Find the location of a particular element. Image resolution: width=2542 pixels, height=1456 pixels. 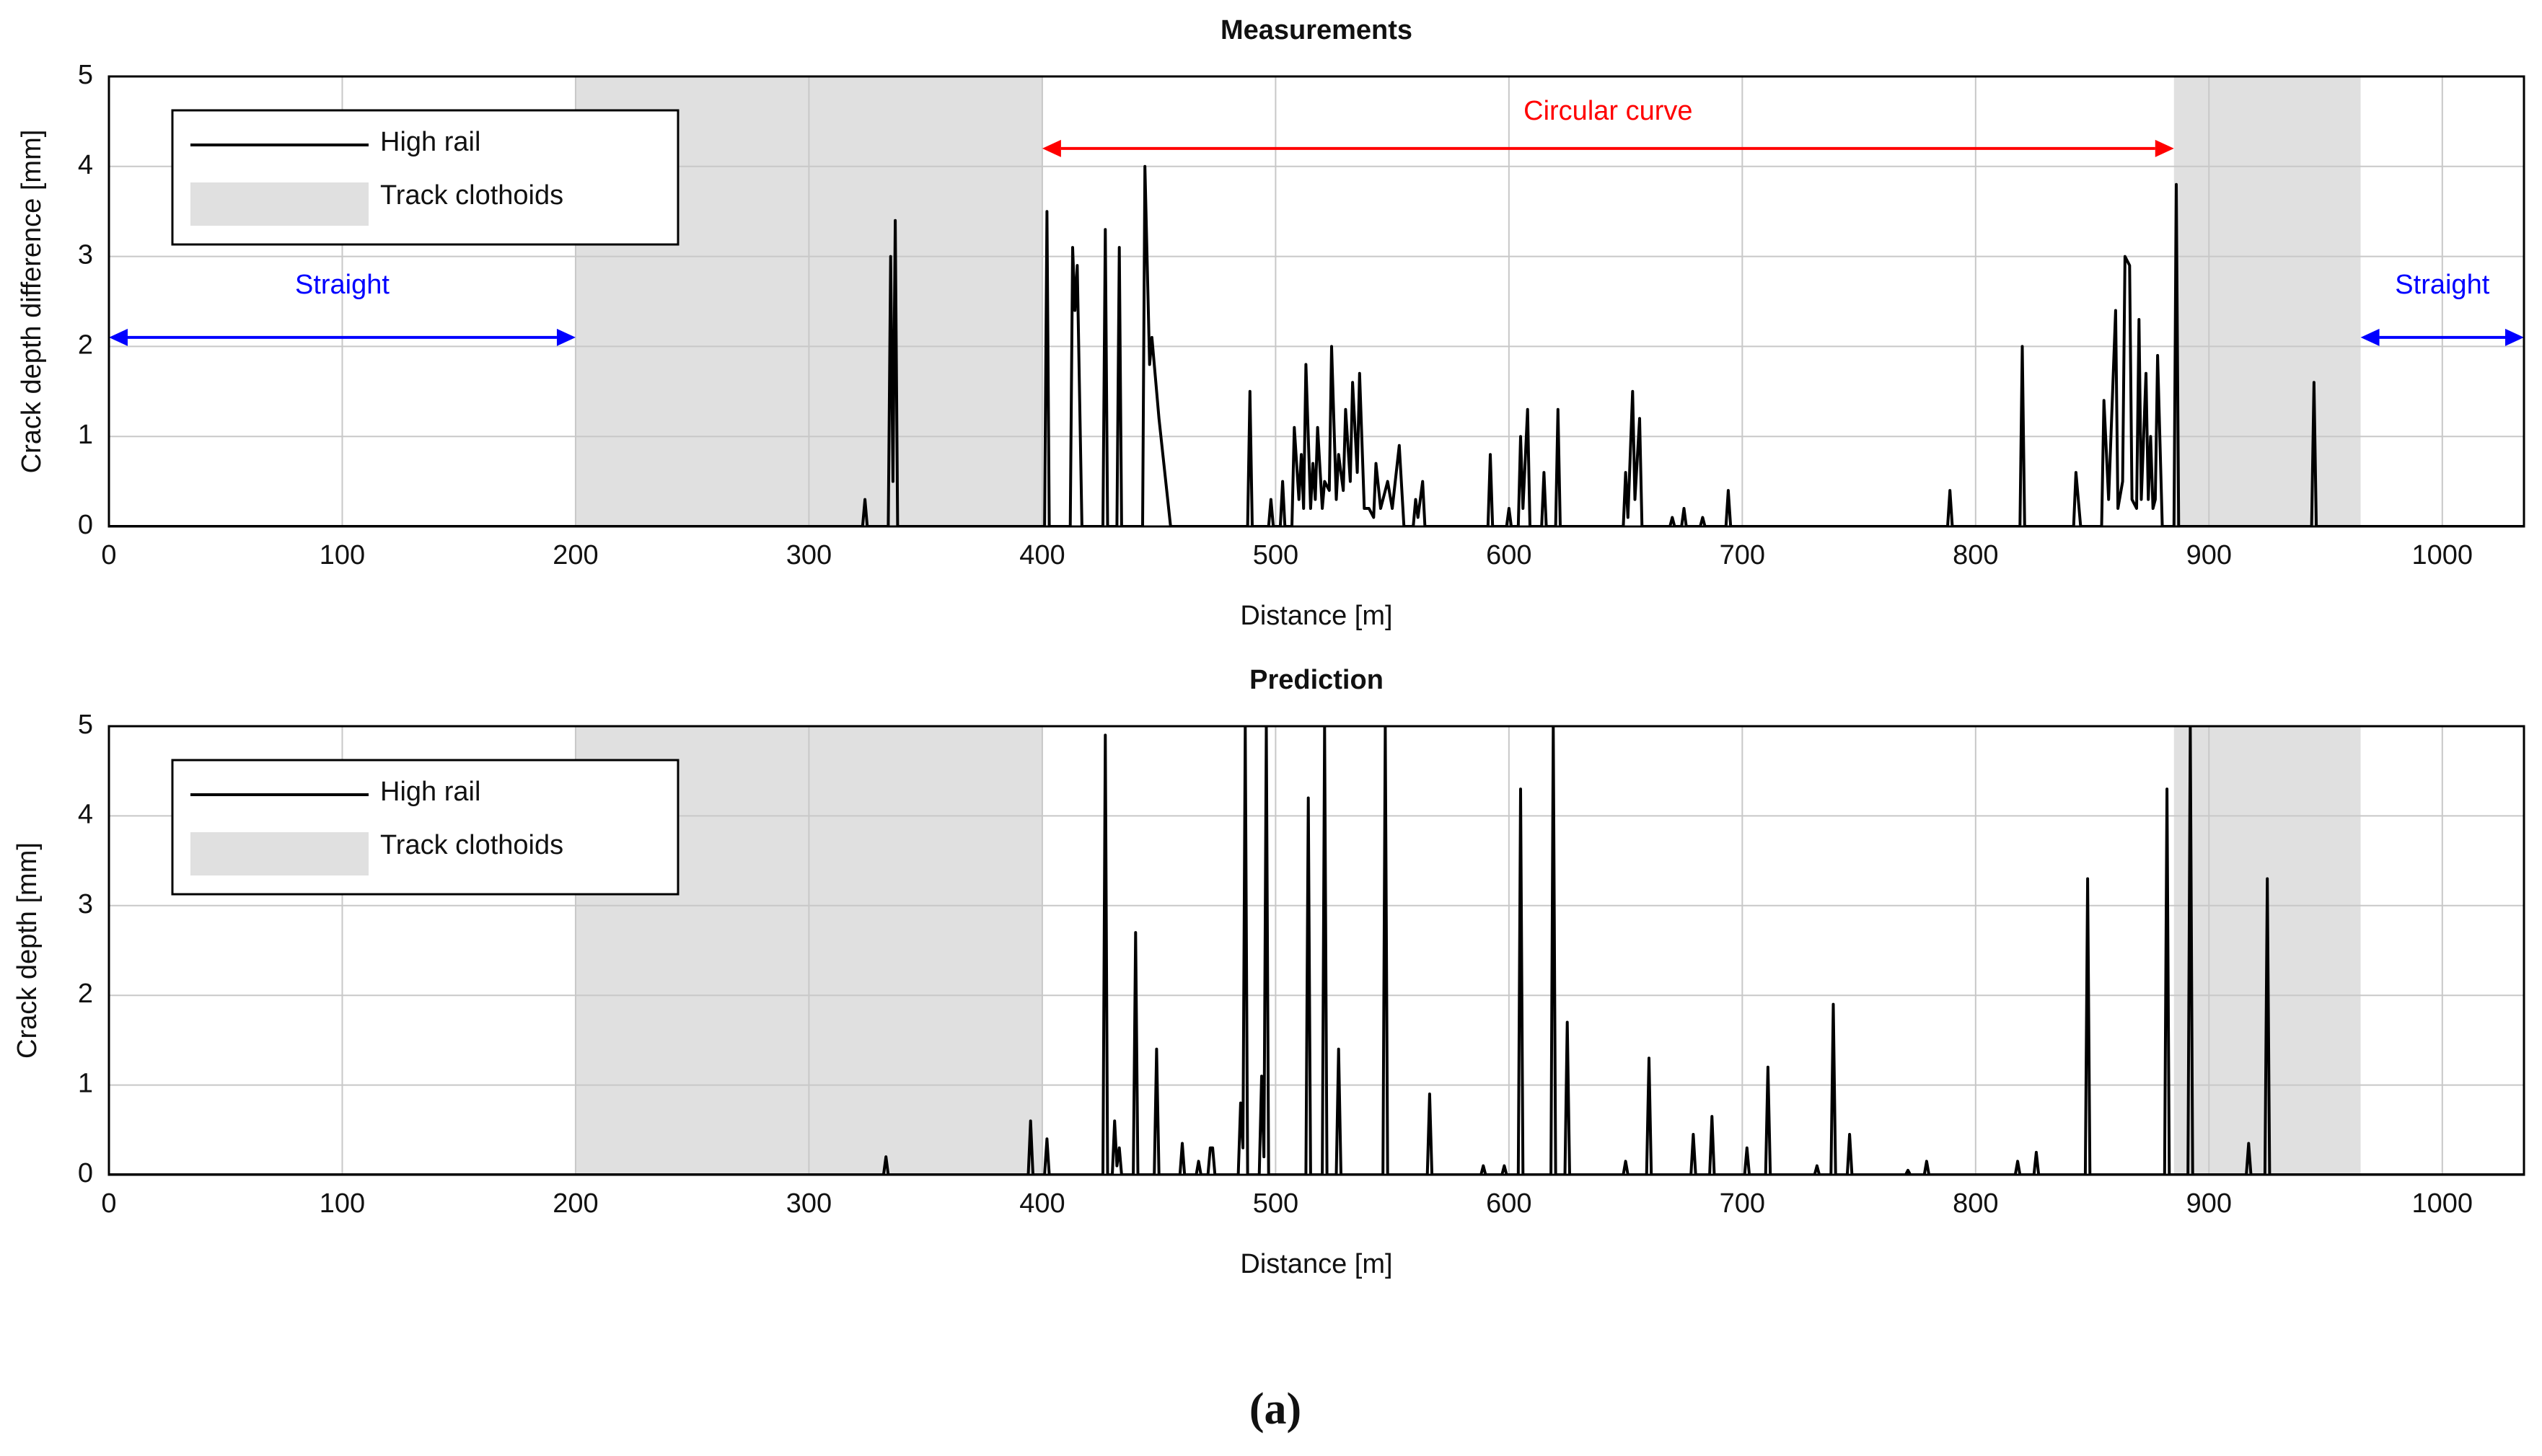

y-axis-label: Crack depth [mm] is located at coordinates (27, 950).